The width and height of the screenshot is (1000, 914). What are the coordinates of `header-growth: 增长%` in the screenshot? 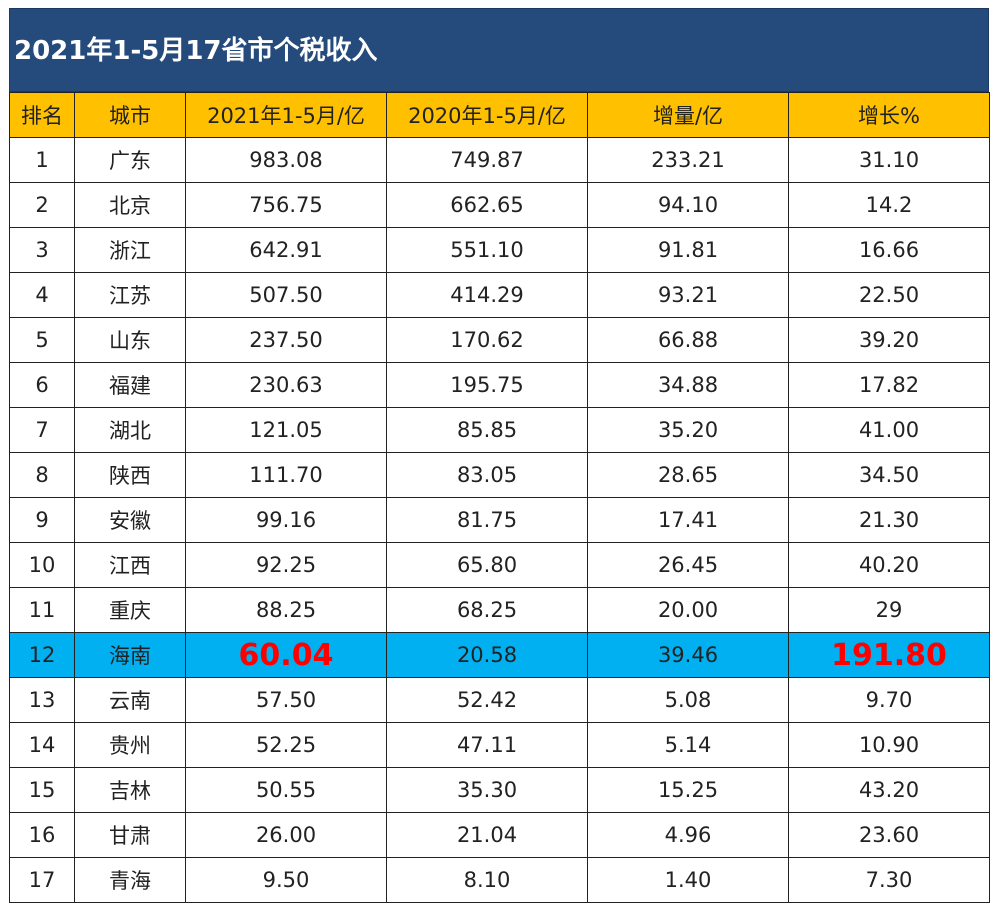 It's located at (889, 115).